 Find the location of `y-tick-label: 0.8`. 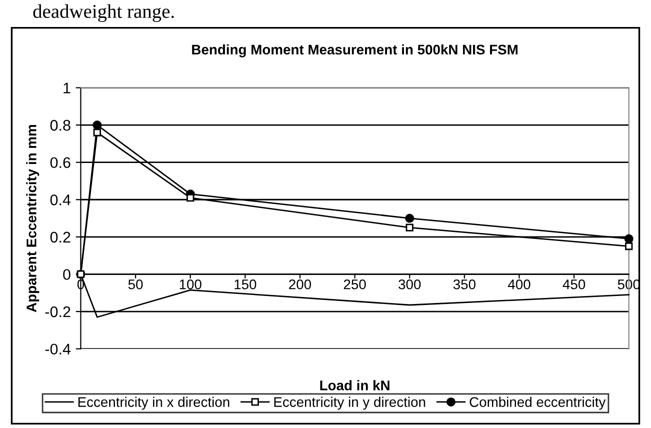

y-tick-label: 0.8 is located at coordinates (60, 125).